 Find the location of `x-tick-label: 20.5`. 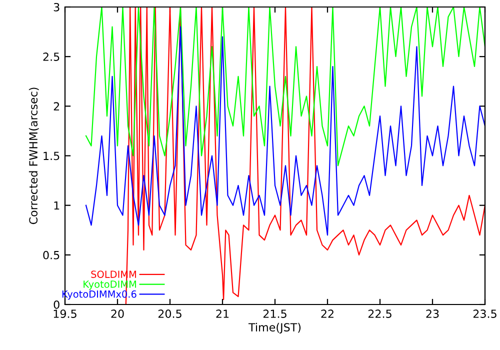

x-tick-label: 20.5 is located at coordinates (170, 314).